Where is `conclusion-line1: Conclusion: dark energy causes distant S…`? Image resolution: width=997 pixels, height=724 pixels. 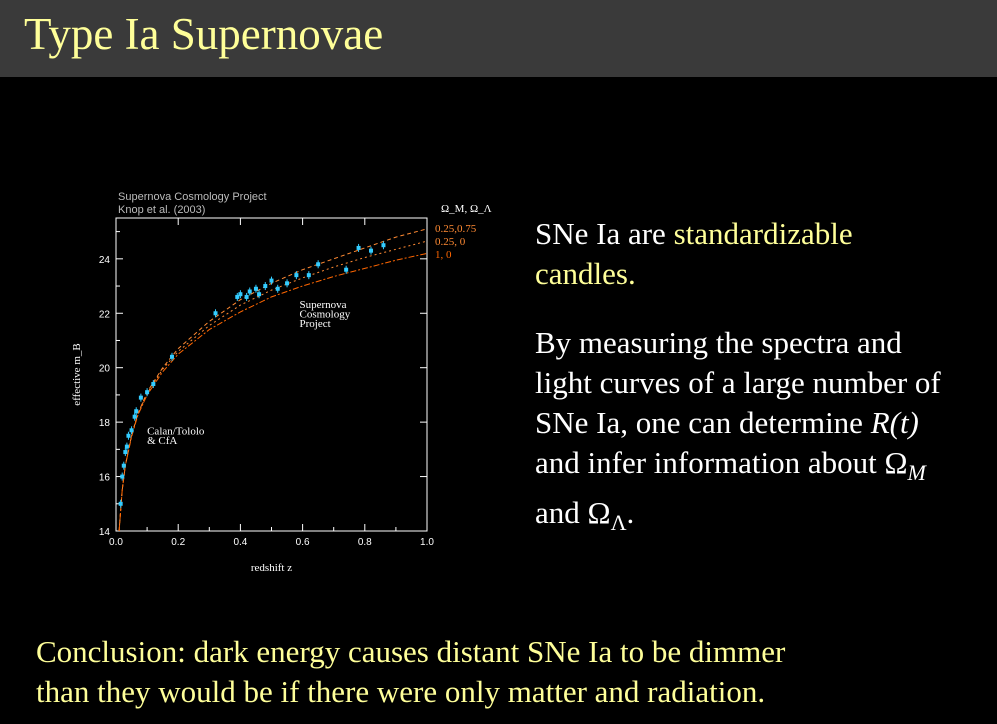 conclusion-line1: Conclusion: dark energy causes distant S… is located at coordinates (411, 651).